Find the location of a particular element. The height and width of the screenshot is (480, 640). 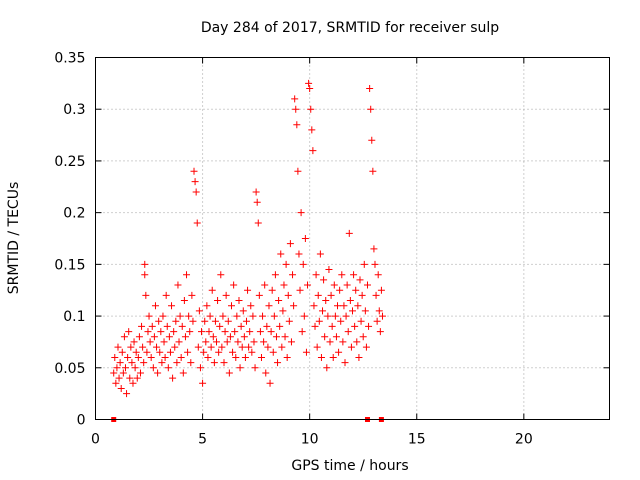

y-tick-label: 0.35 is located at coordinates (69, 59).